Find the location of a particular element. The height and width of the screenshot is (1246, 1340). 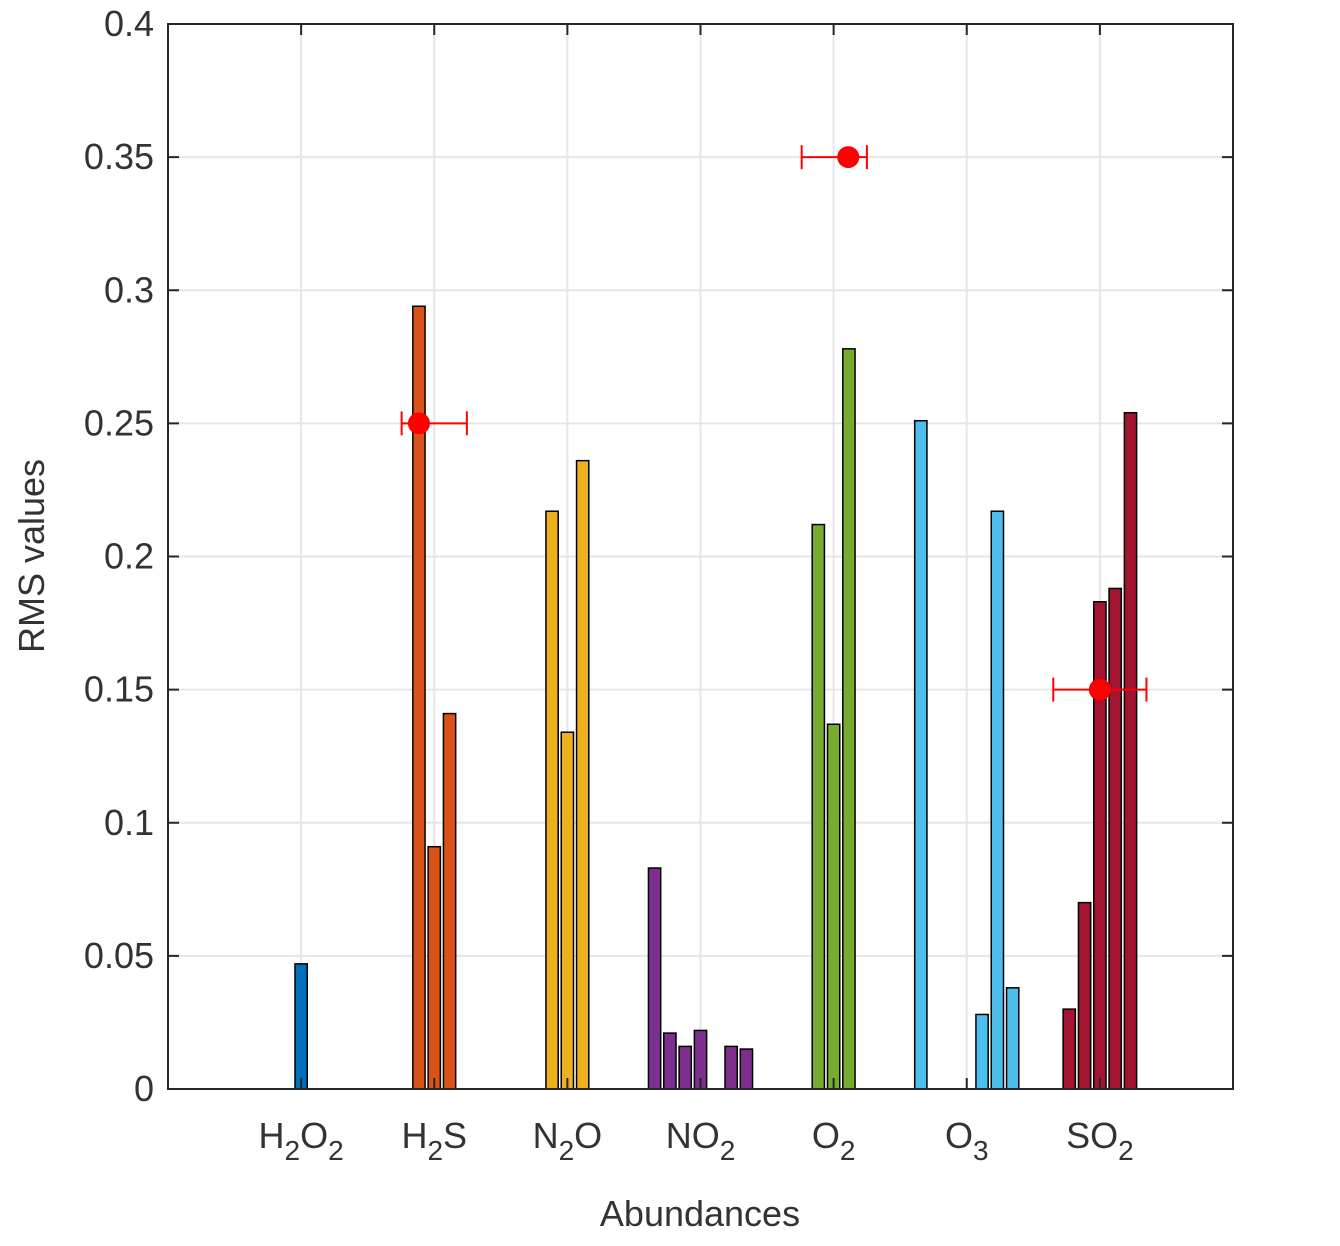

x-tick-label: SO2 is located at coordinates (1100, 1140).